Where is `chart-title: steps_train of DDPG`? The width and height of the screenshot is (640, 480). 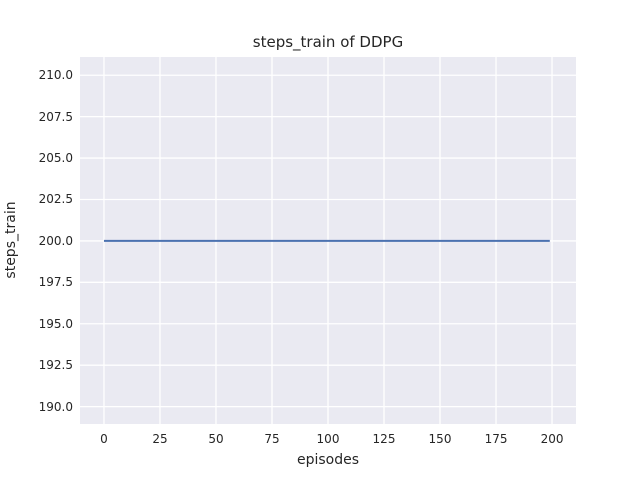 chart-title: steps_train of DDPG is located at coordinates (328, 42).